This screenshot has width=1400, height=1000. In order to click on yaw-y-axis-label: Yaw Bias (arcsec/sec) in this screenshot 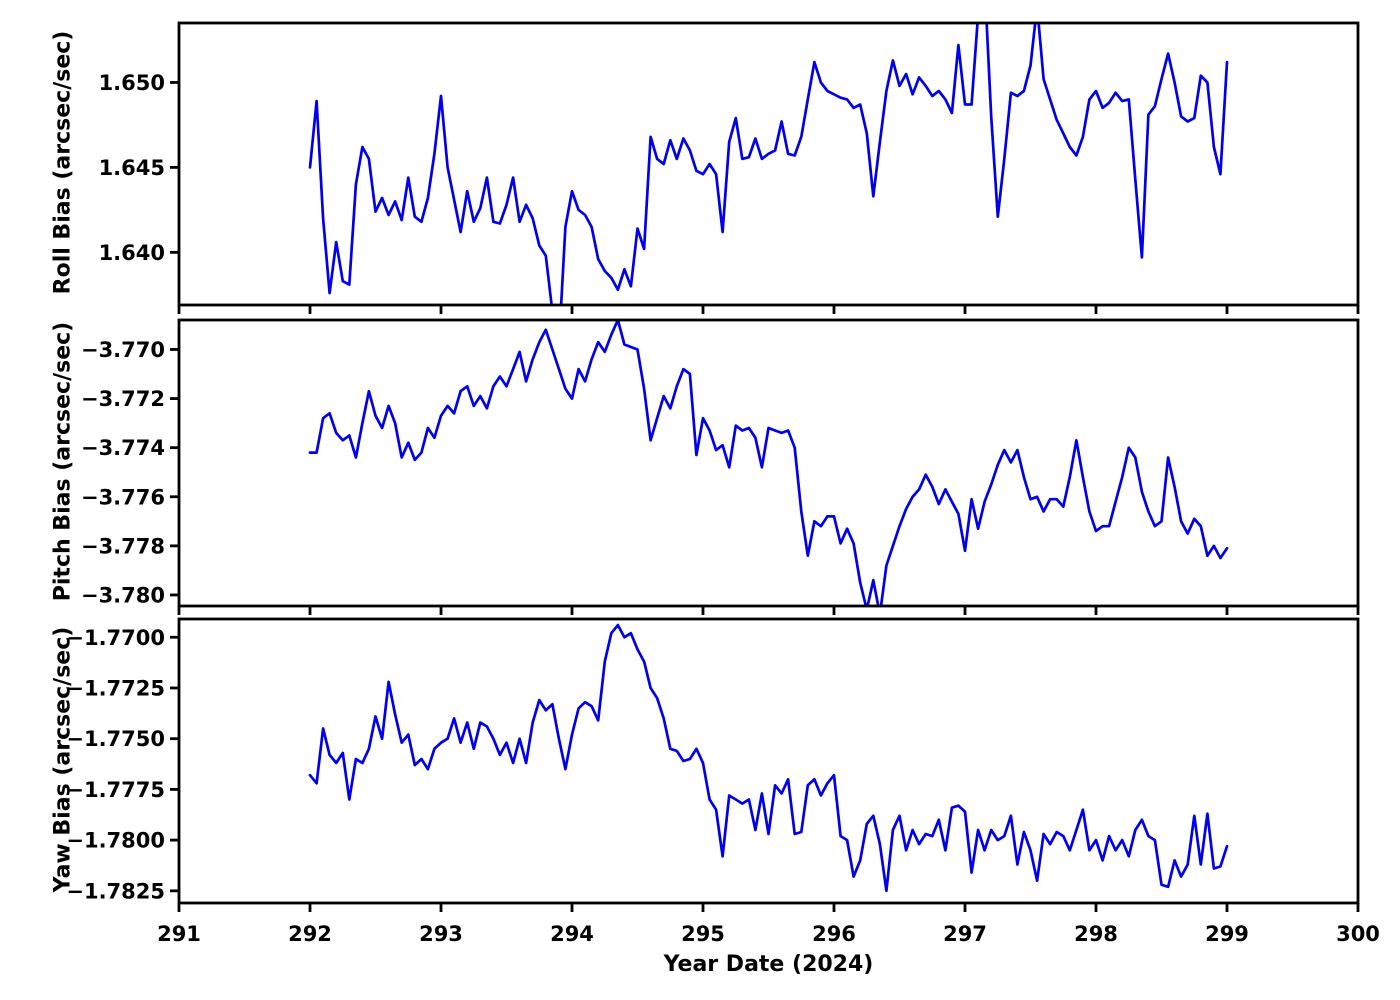, I will do `click(63, 759)`.